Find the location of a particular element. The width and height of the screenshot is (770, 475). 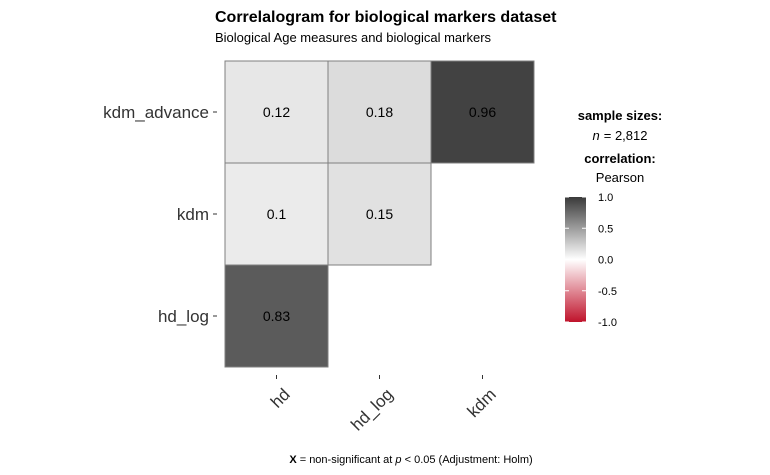

heatmap-cell-kdm-hd_log is located at coordinates (379, 214).